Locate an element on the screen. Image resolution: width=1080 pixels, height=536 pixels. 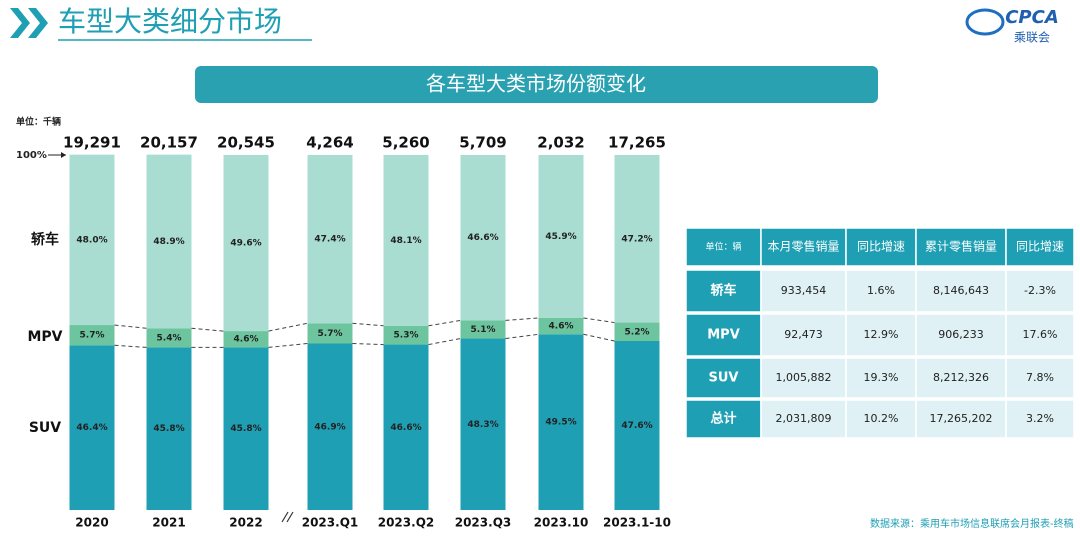
table-header: 本月零售销量 is located at coordinates (803, 246).